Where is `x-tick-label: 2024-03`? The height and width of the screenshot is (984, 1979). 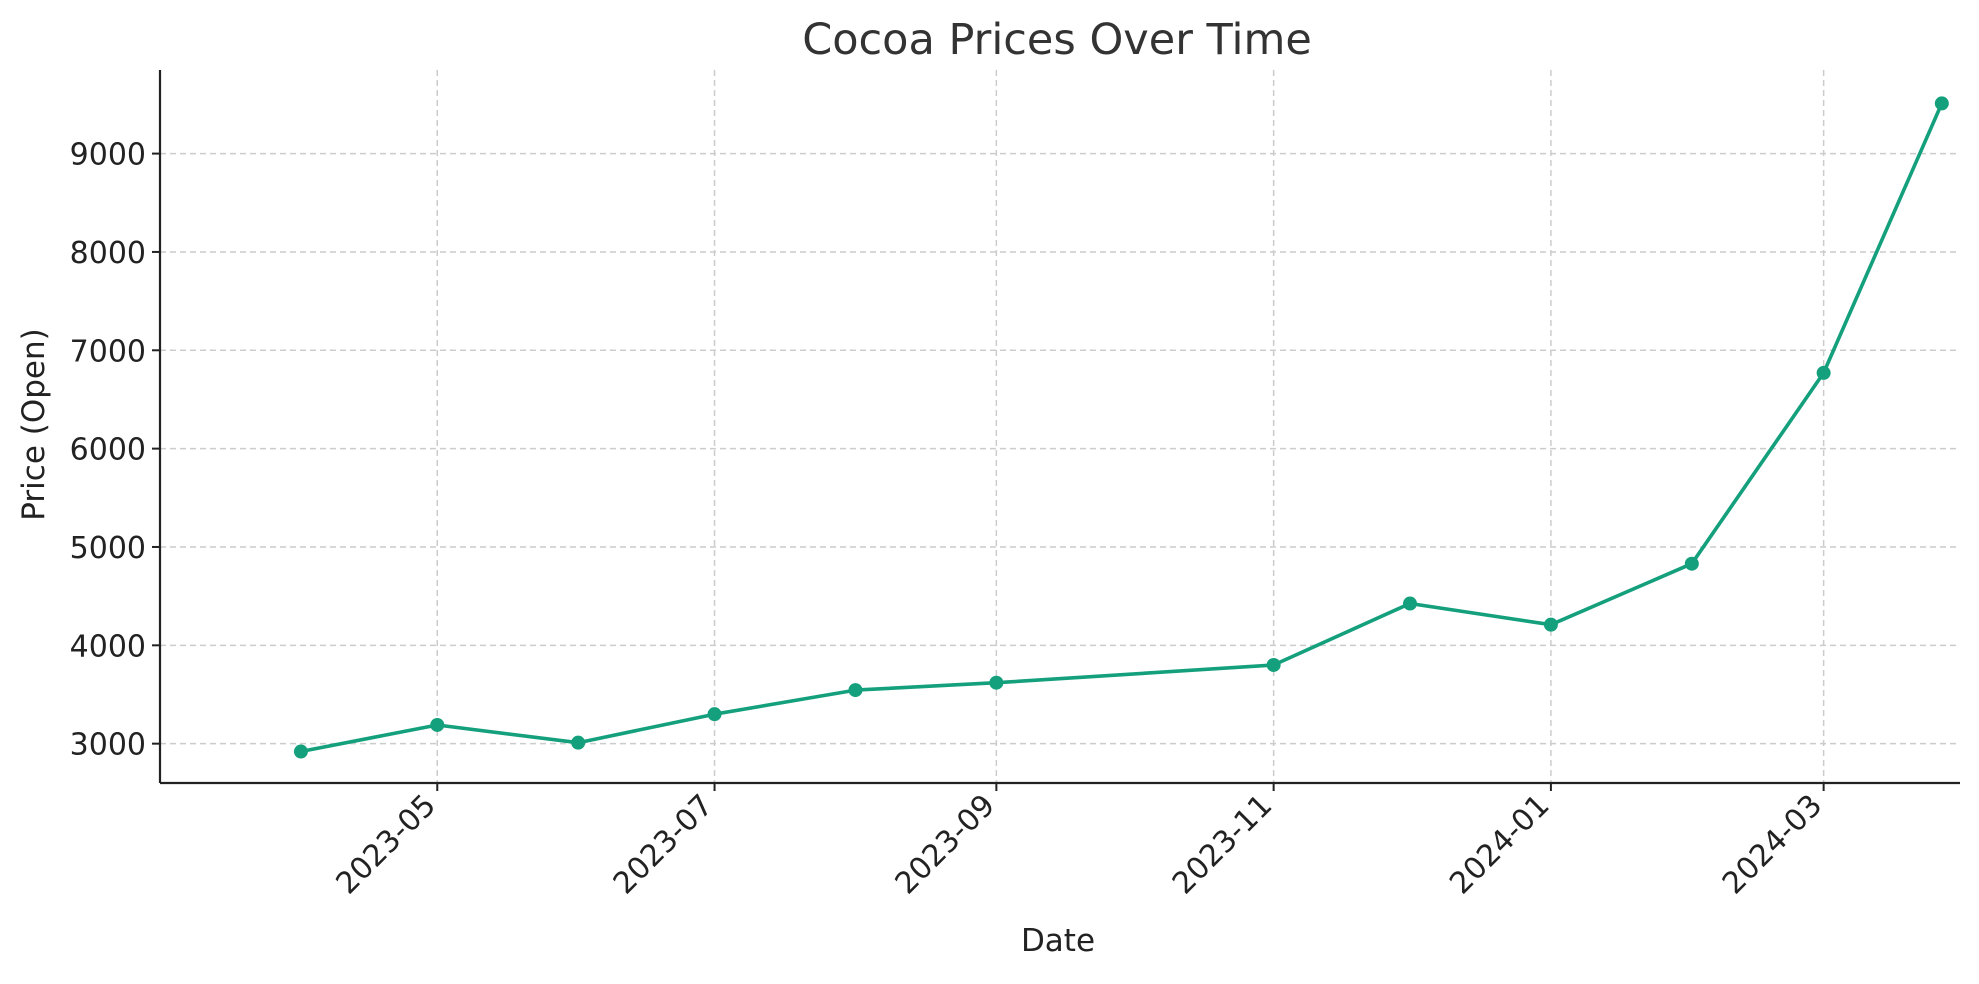 x-tick-label: 2024-03 is located at coordinates (1772, 844).